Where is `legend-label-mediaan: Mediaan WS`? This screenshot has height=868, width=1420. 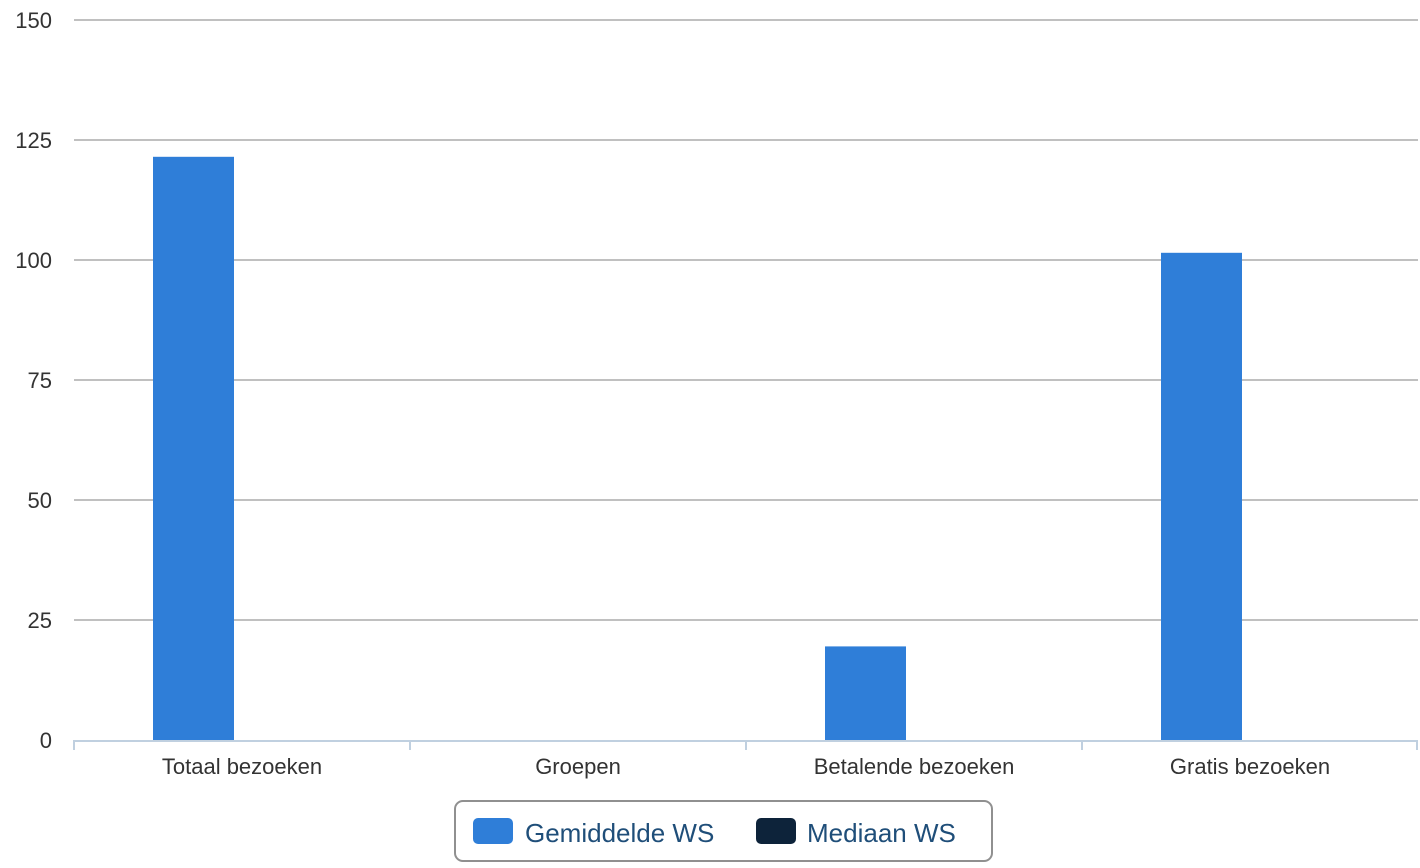 legend-label-mediaan: Mediaan WS is located at coordinates (881, 833).